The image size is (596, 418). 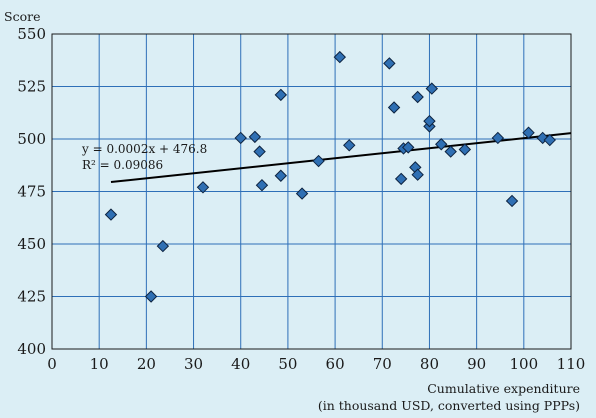 What do you see at coordinates (449, 405) in the screenshot?
I see `x-axis-title-line2: (in thousand USD, converted using PPPs)` at bounding box center [449, 405].